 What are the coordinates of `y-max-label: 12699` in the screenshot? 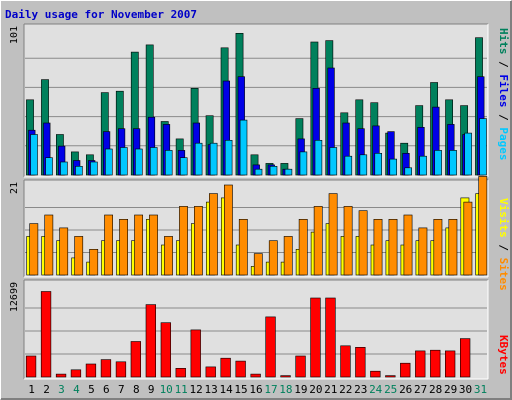 It's located at (14, 297).